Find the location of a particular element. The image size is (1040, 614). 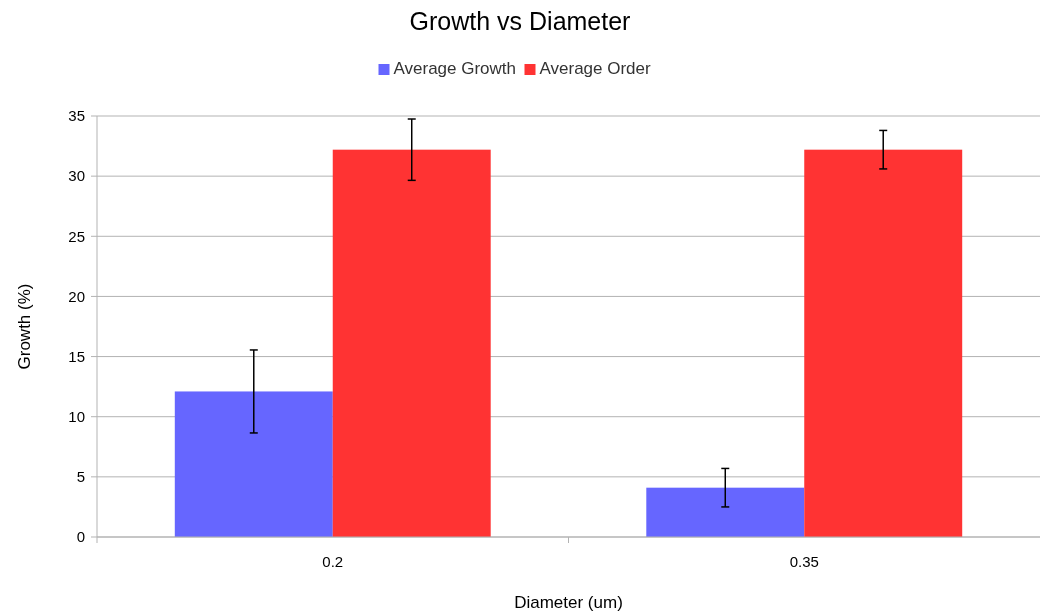

y-tick-label: 5 is located at coordinates (80, 477).